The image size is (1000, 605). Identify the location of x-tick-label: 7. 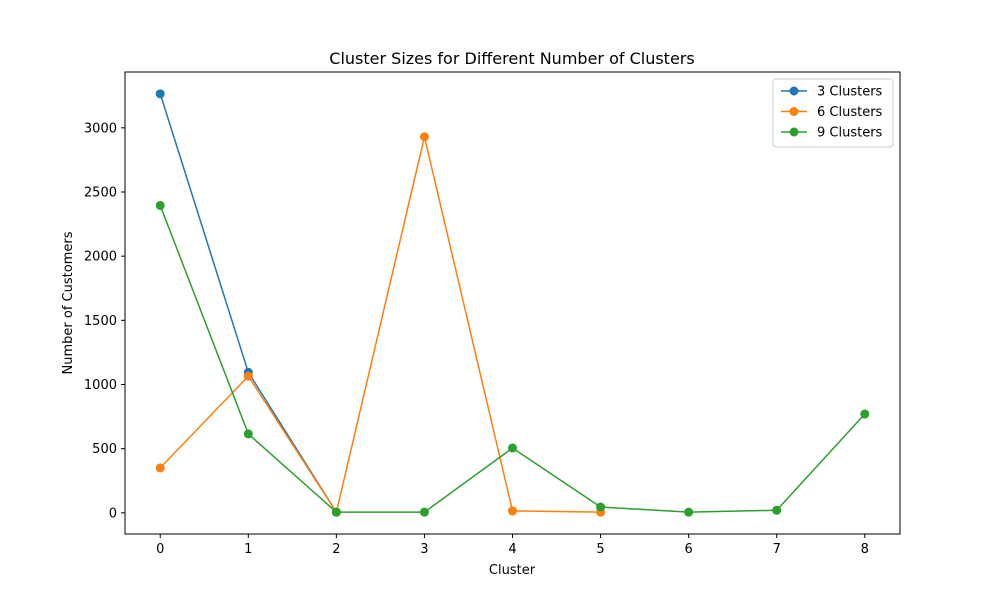
(777, 549).